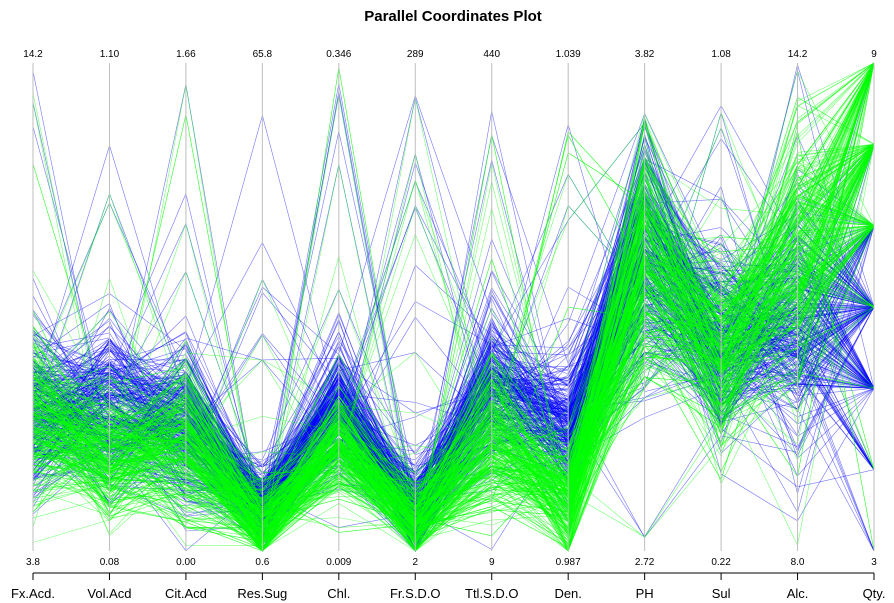 The height and width of the screenshot is (603, 894). I want to click on axis-min-label: 0.08, so click(110, 562).